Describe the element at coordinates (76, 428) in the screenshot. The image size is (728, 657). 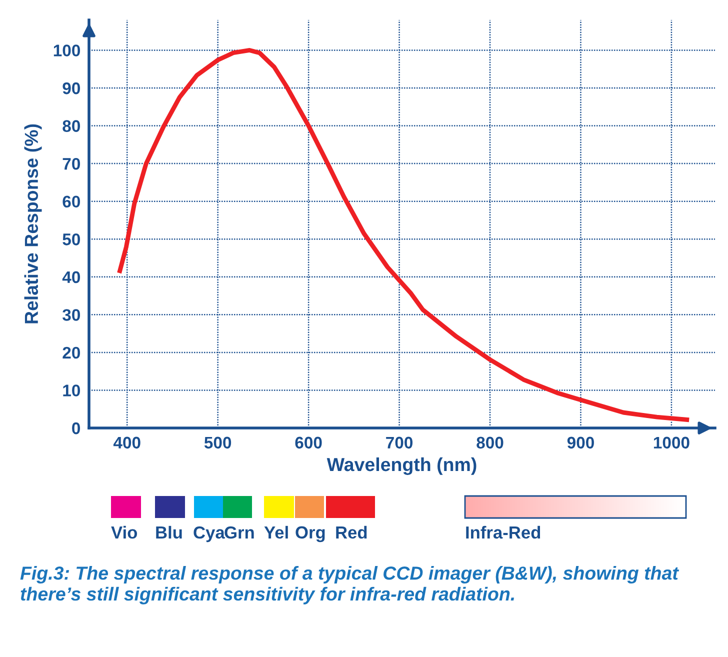
I see `y-tick-label: 0` at that location.